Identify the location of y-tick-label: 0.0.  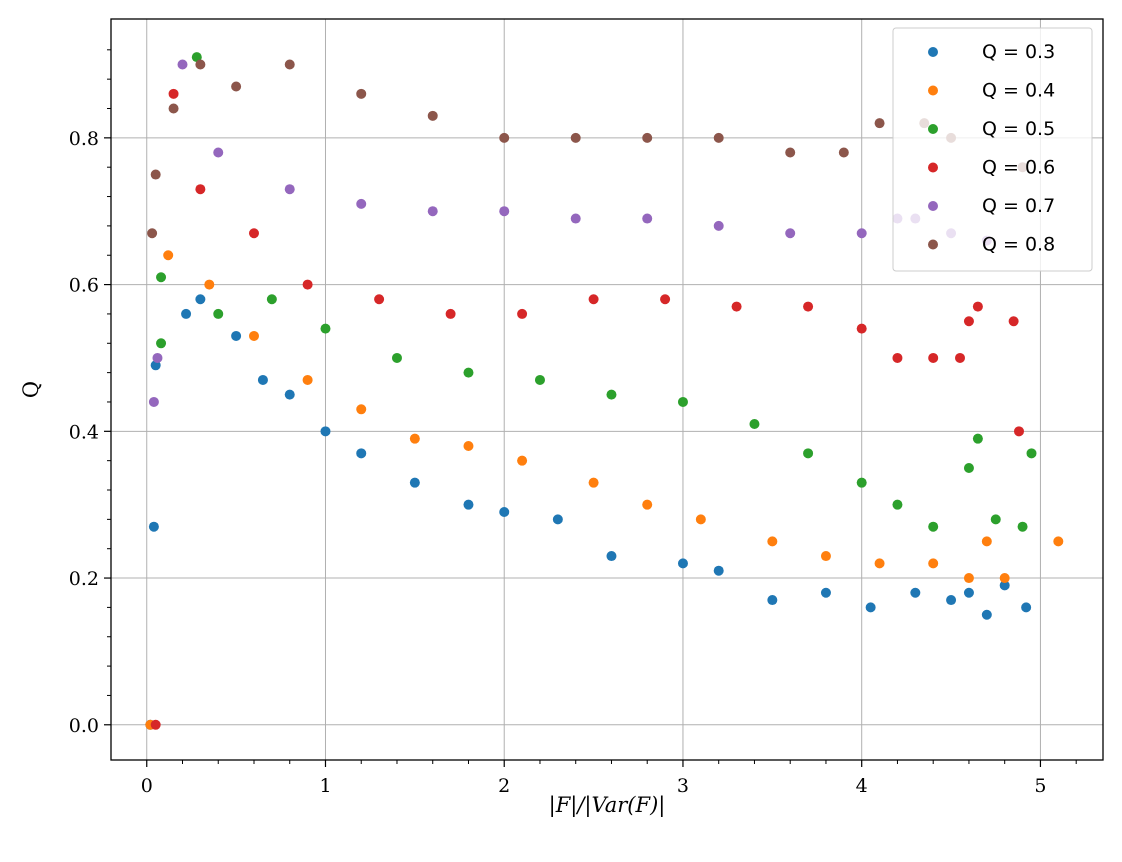
(84, 726).